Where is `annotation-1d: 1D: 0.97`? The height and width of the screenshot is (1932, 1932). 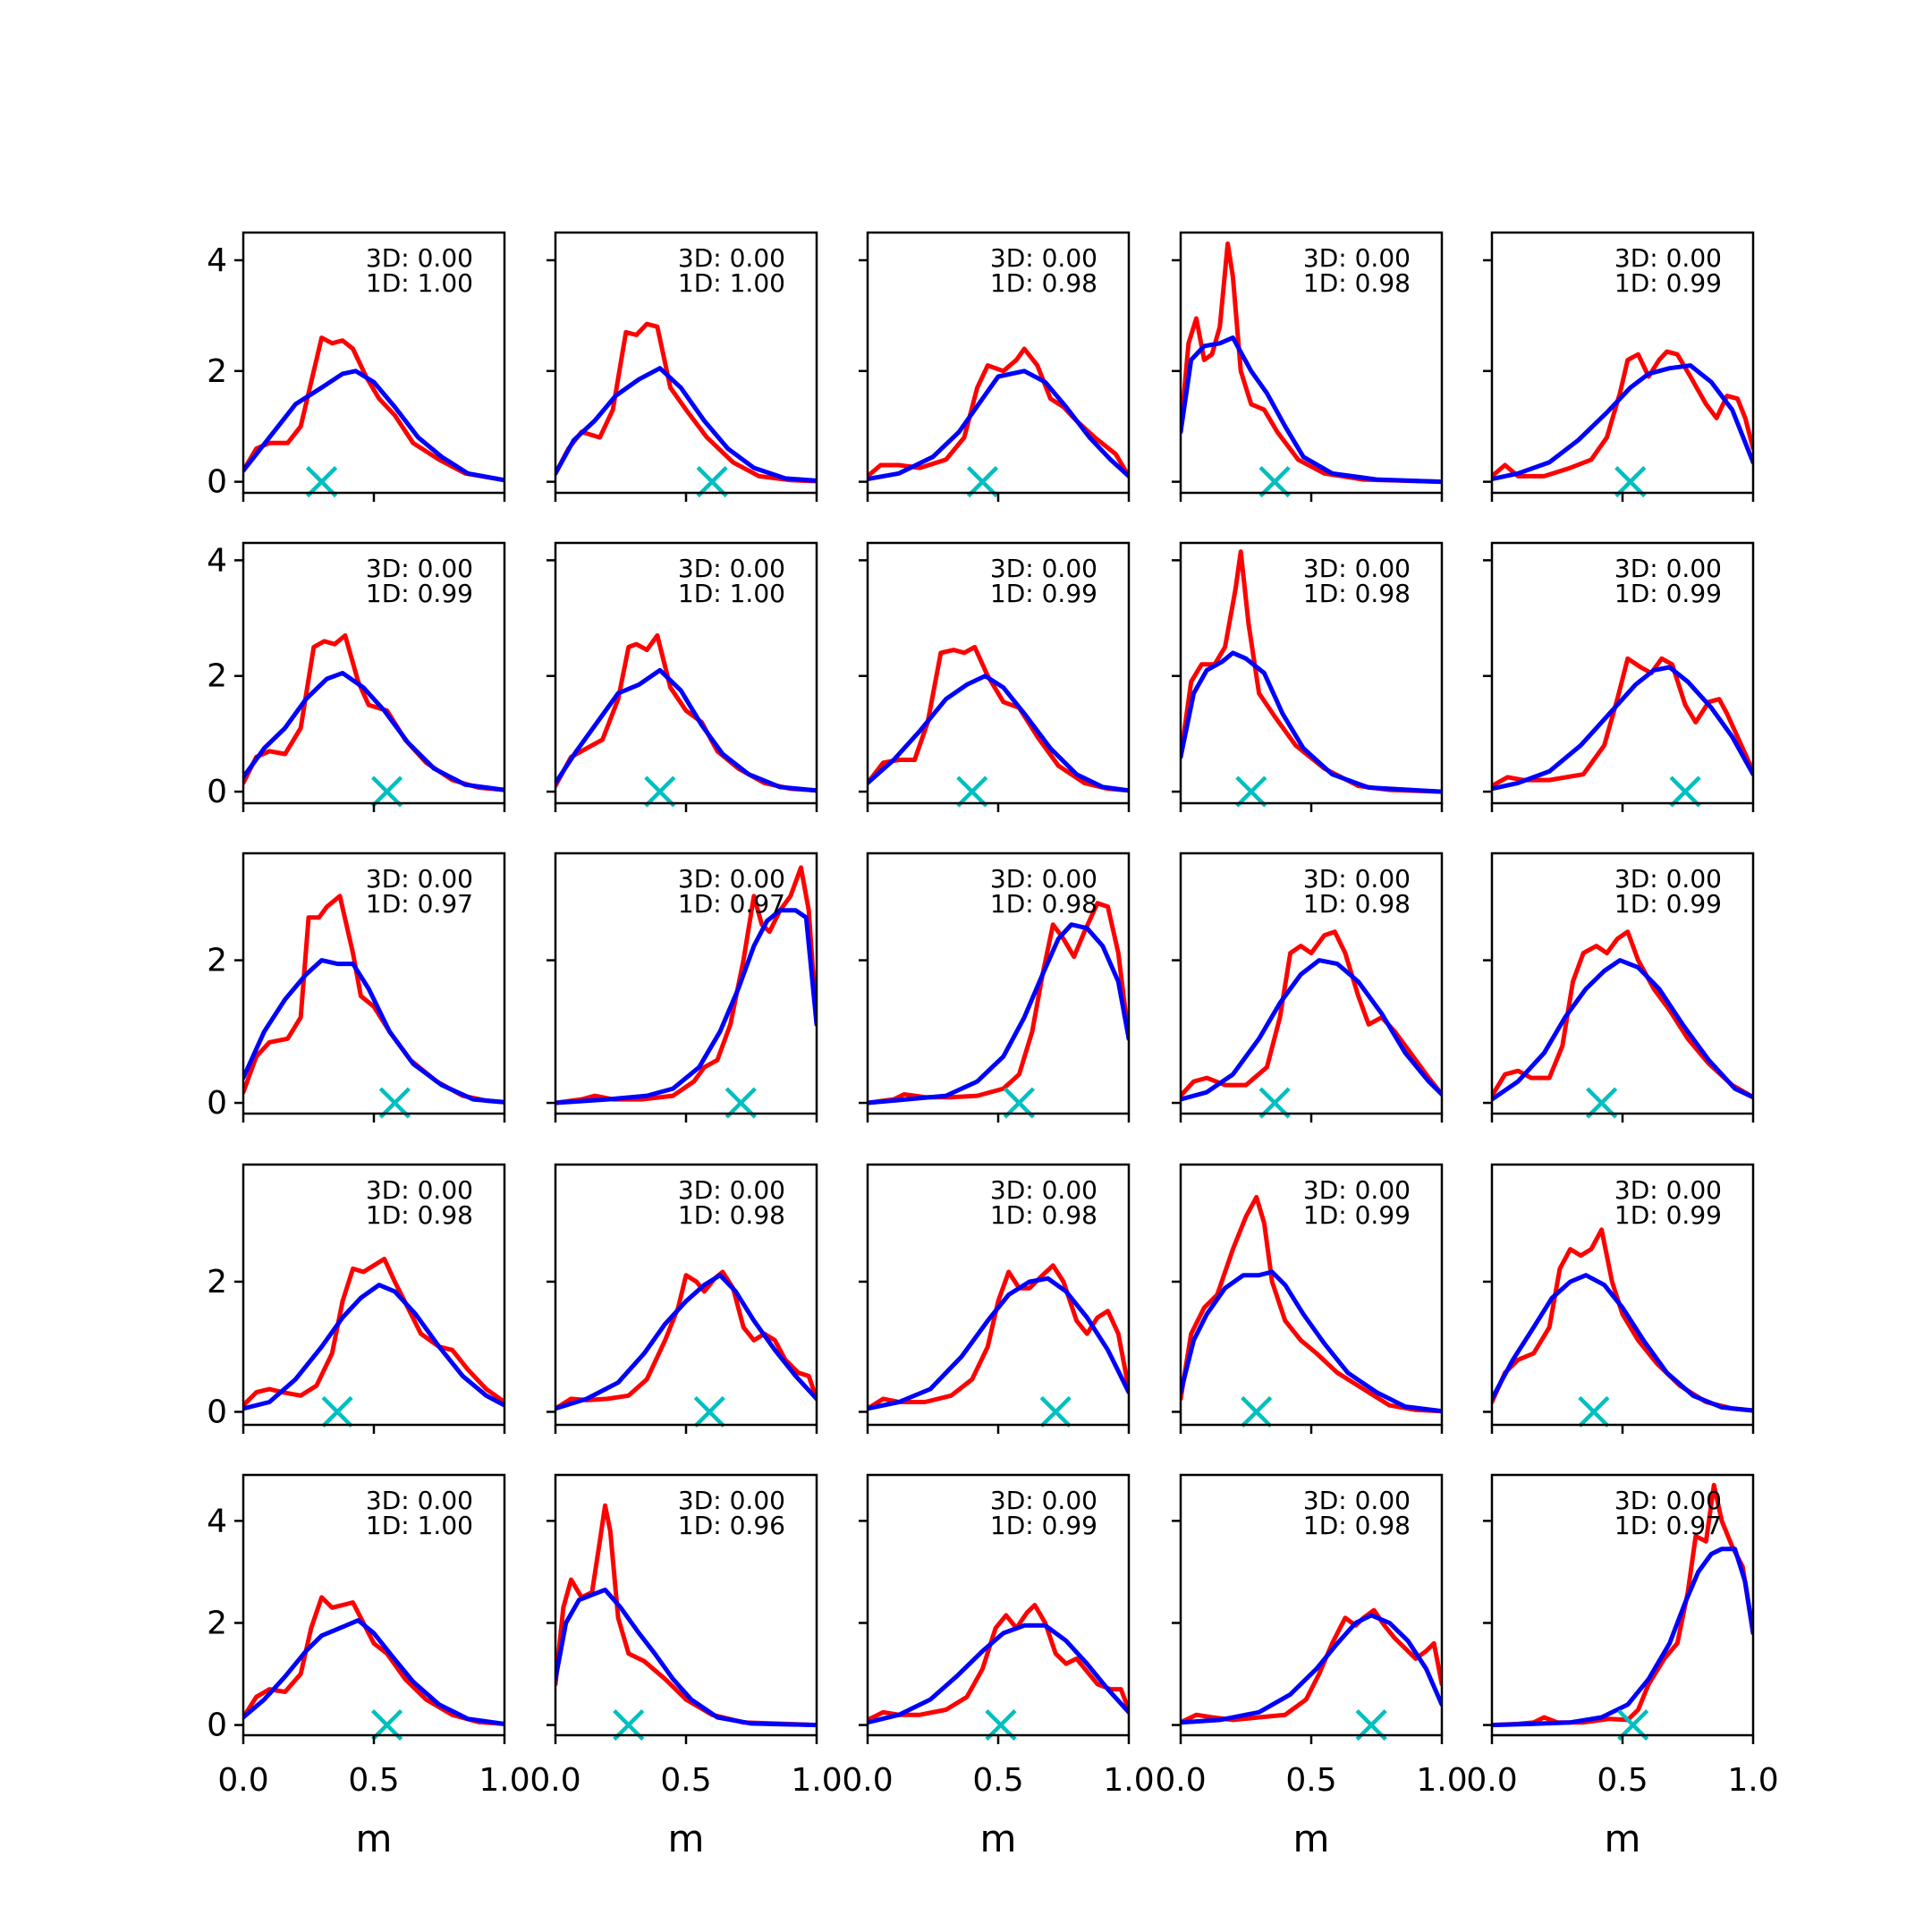
annotation-1d: 1D: 0.97 is located at coordinates (419, 904).